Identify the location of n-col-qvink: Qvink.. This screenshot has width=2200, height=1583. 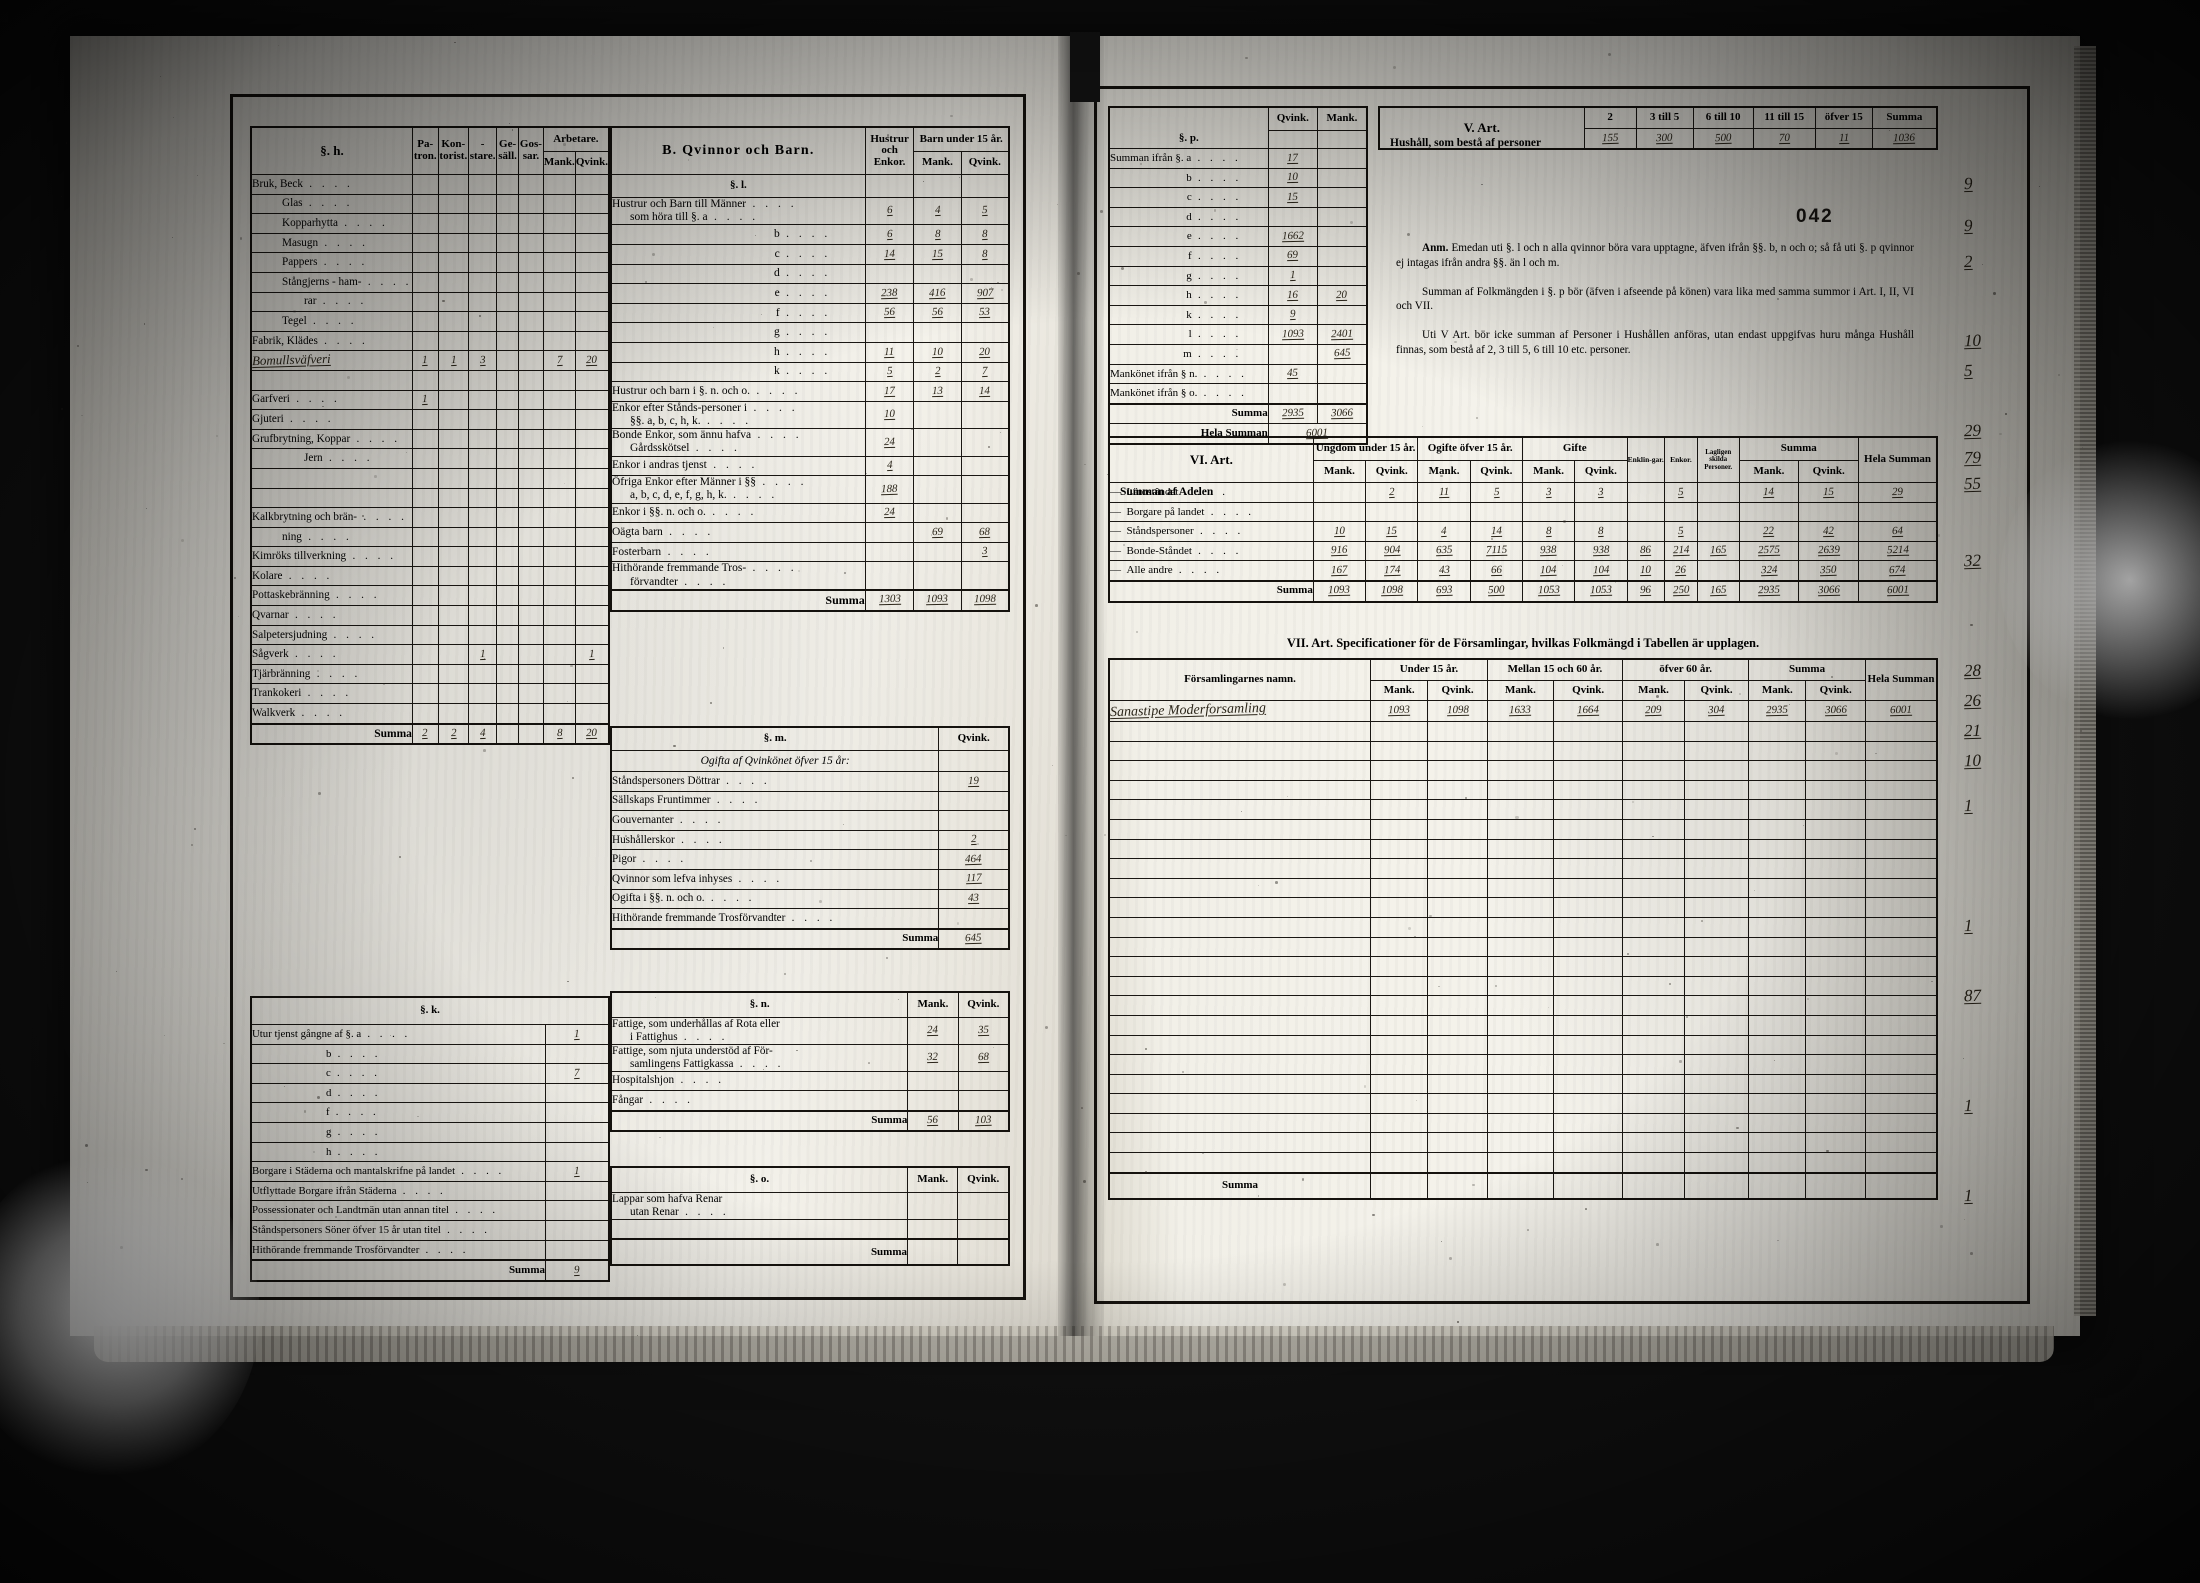
(983, 1004).